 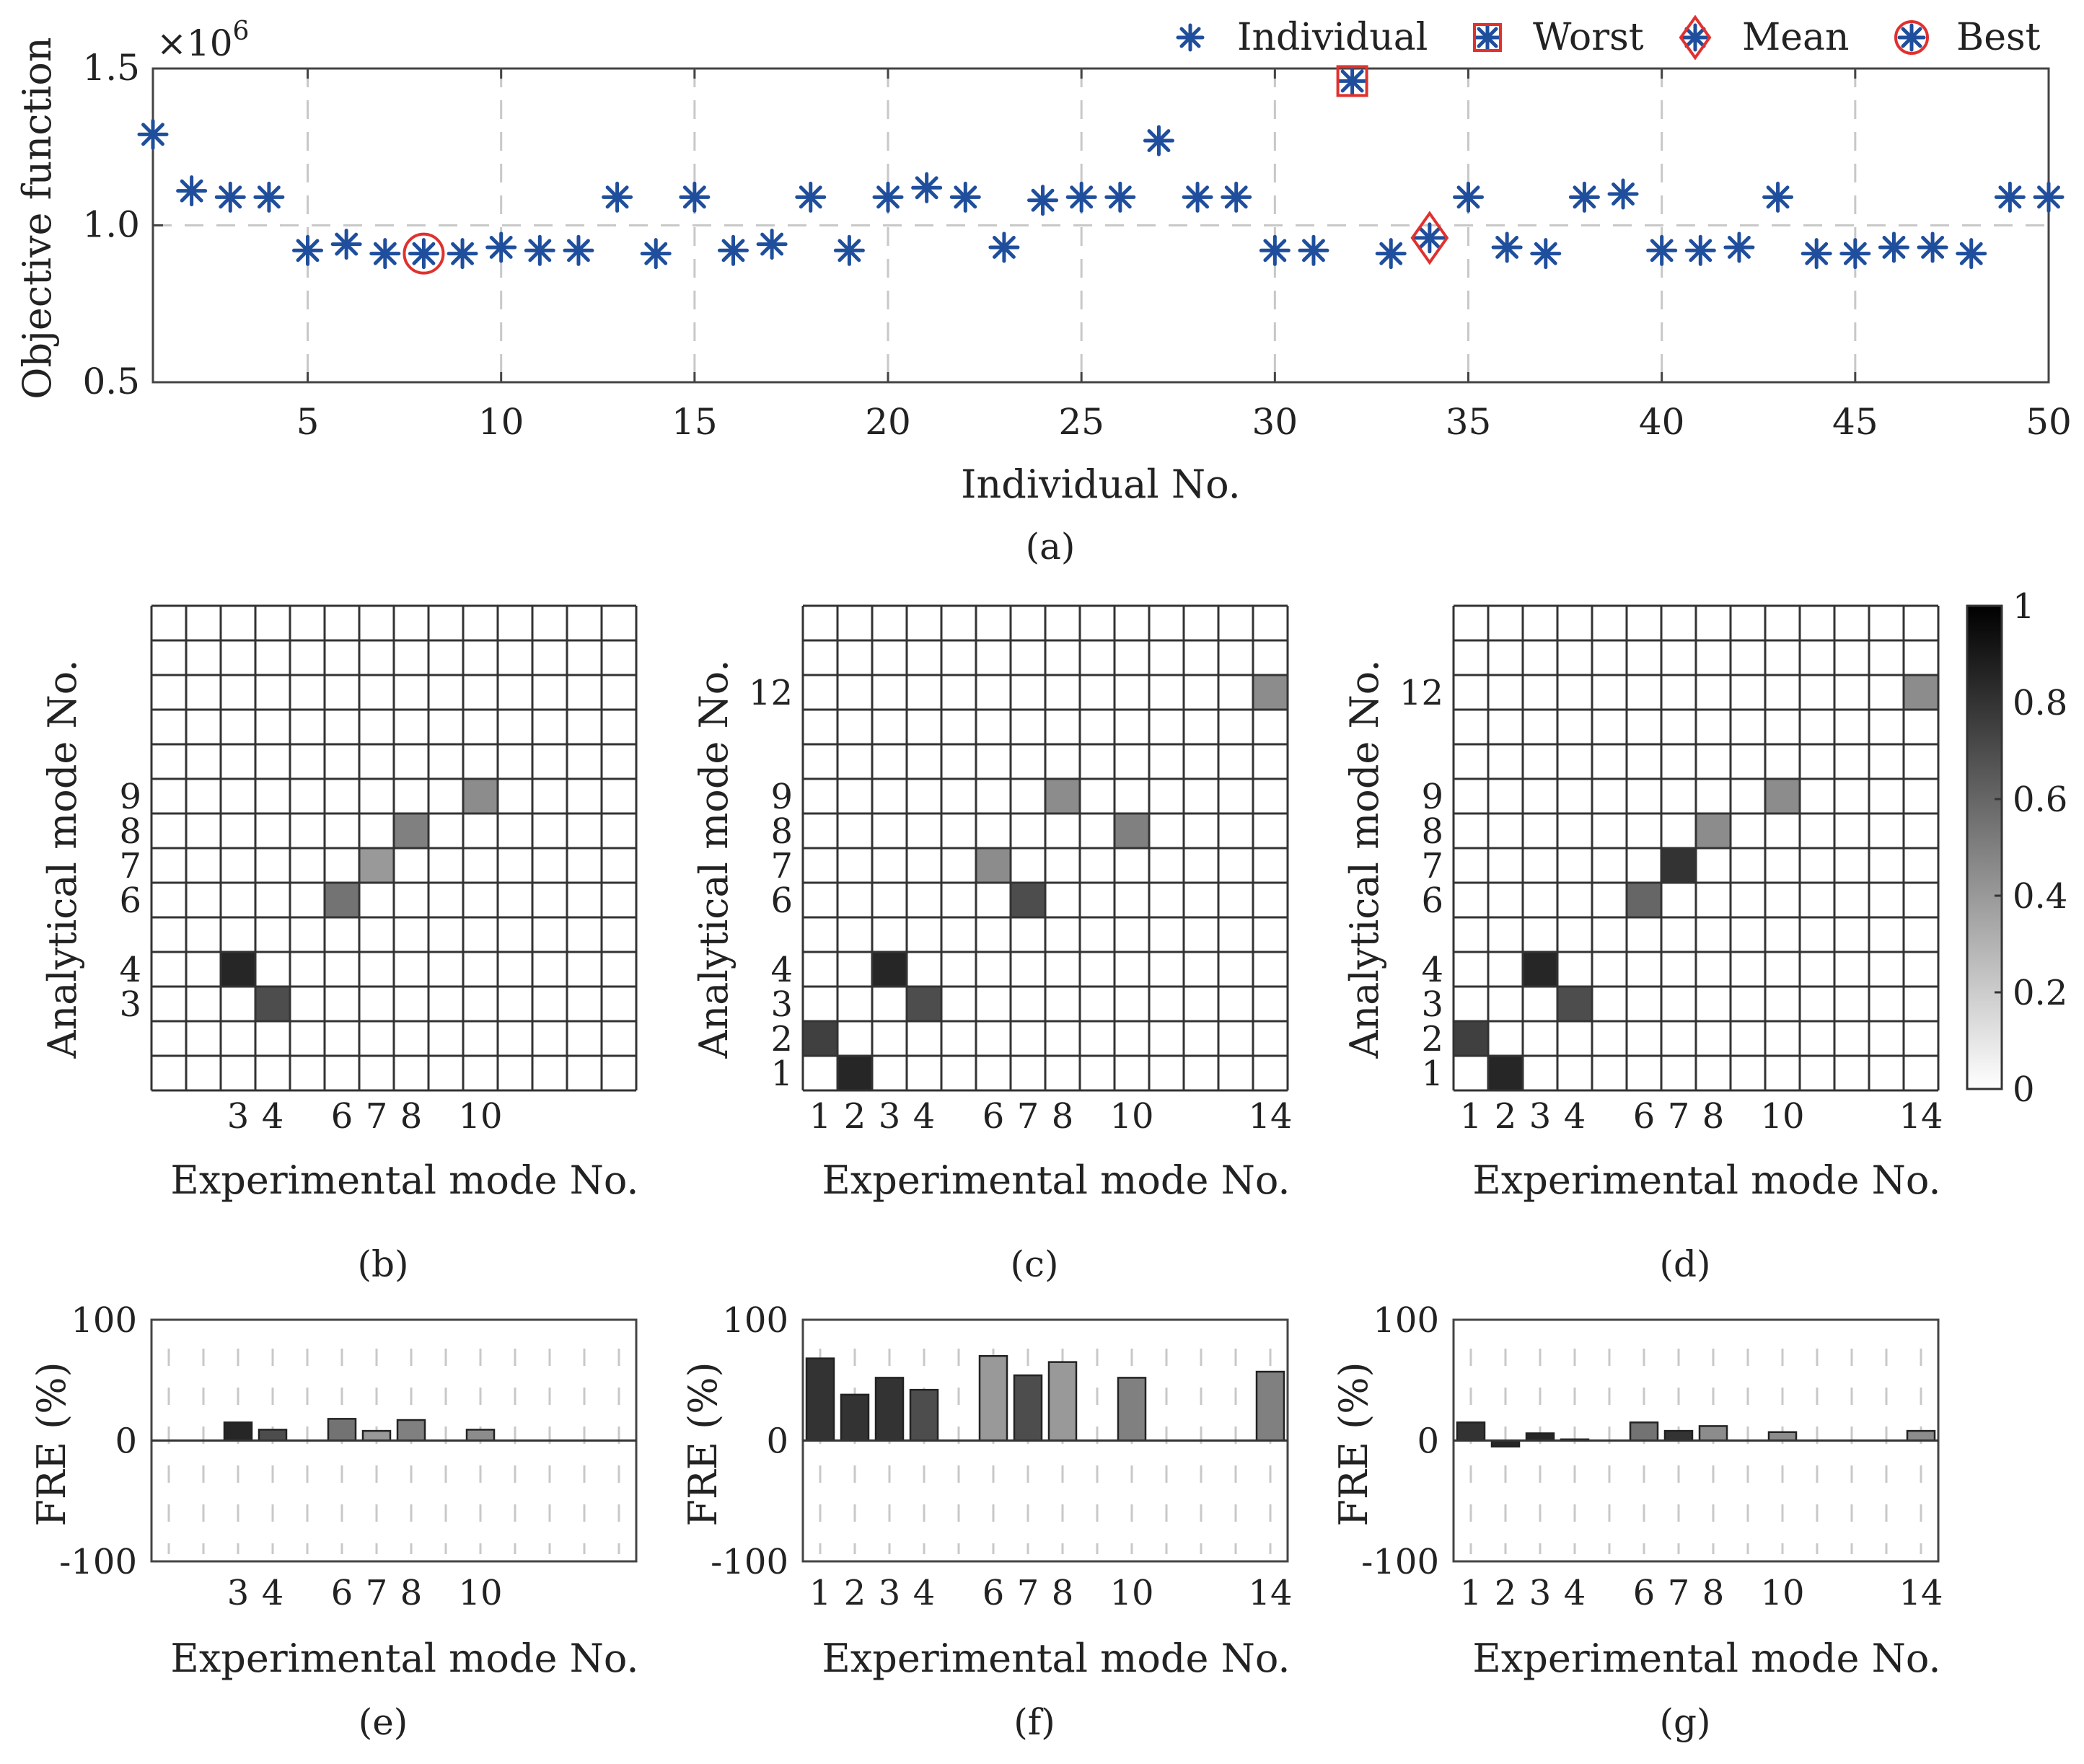 What do you see at coordinates (111, 382) in the screenshot?
I see `chart-a-ytick-label: 0.5` at bounding box center [111, 382].